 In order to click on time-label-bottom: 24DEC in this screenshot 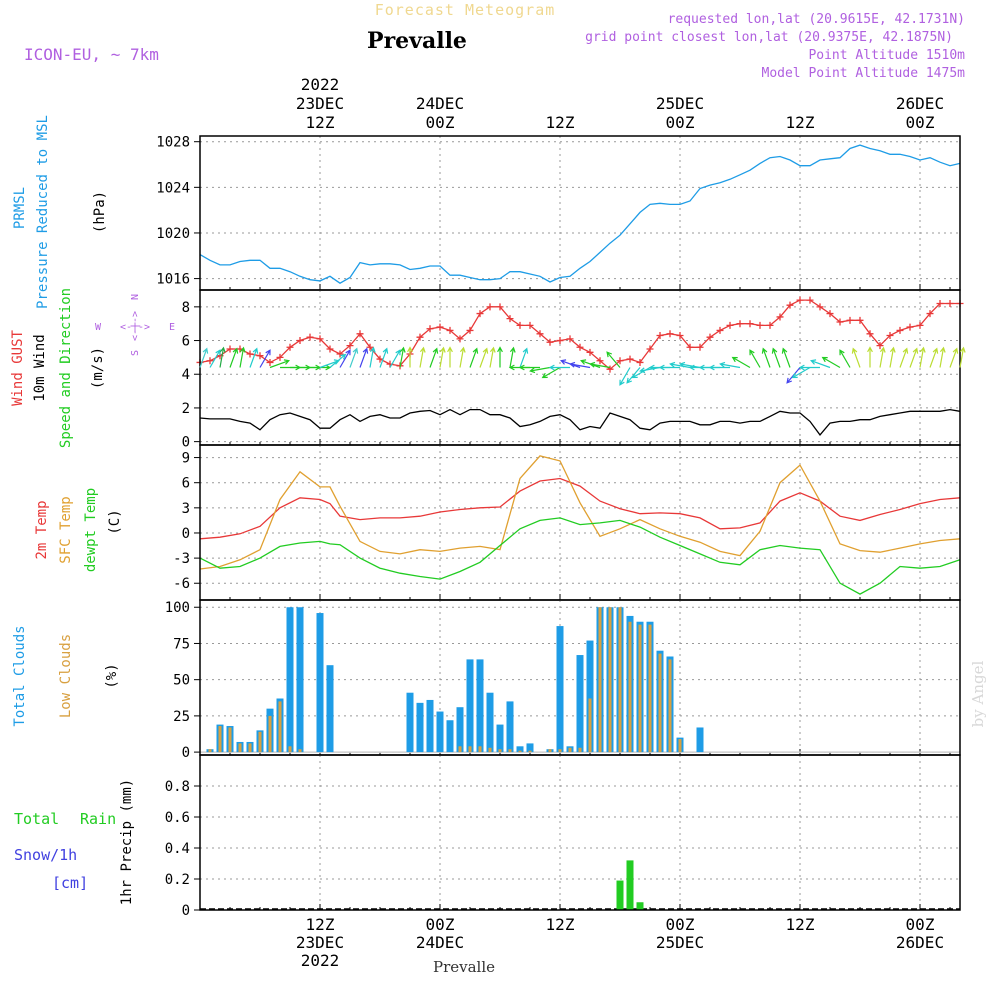, I will do `click(440, 942)`.